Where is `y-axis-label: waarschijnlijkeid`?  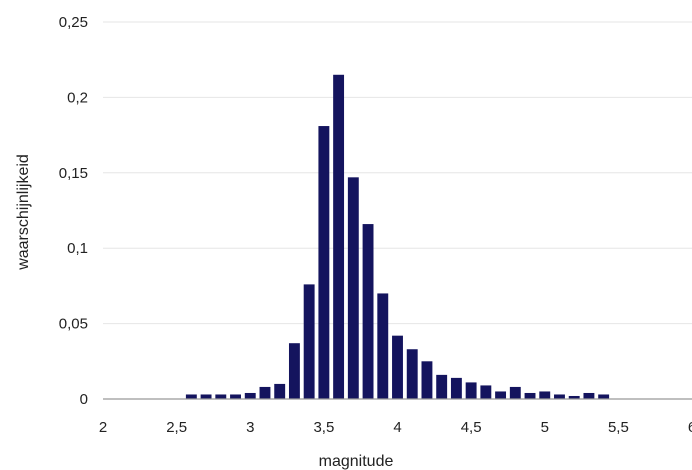
y-axis-label: waarschijnlijkeid is located at coordinates (23, 212).